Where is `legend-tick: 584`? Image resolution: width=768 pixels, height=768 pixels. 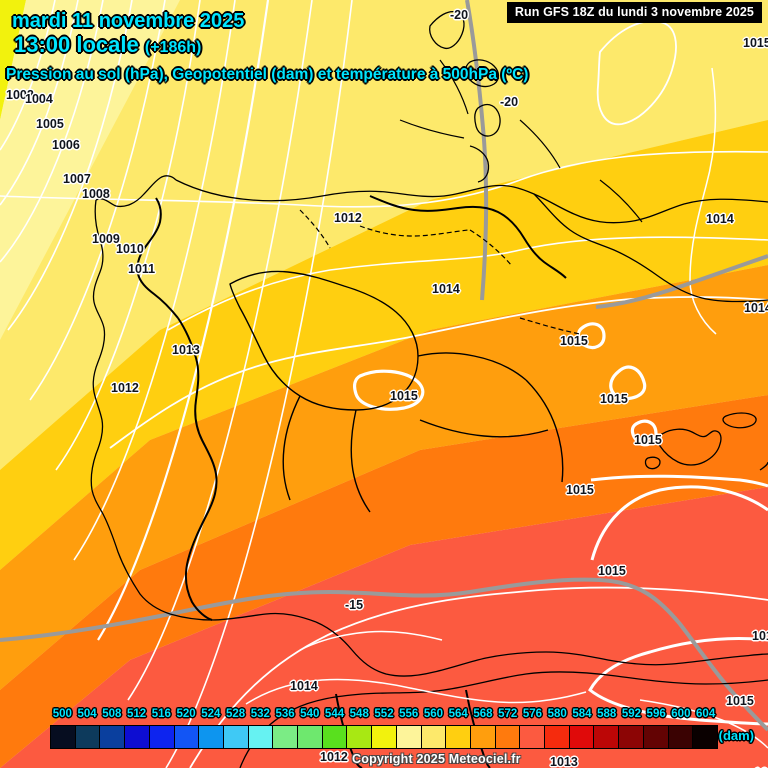 legend-tick: 584 is located at coordinates (582, 714).